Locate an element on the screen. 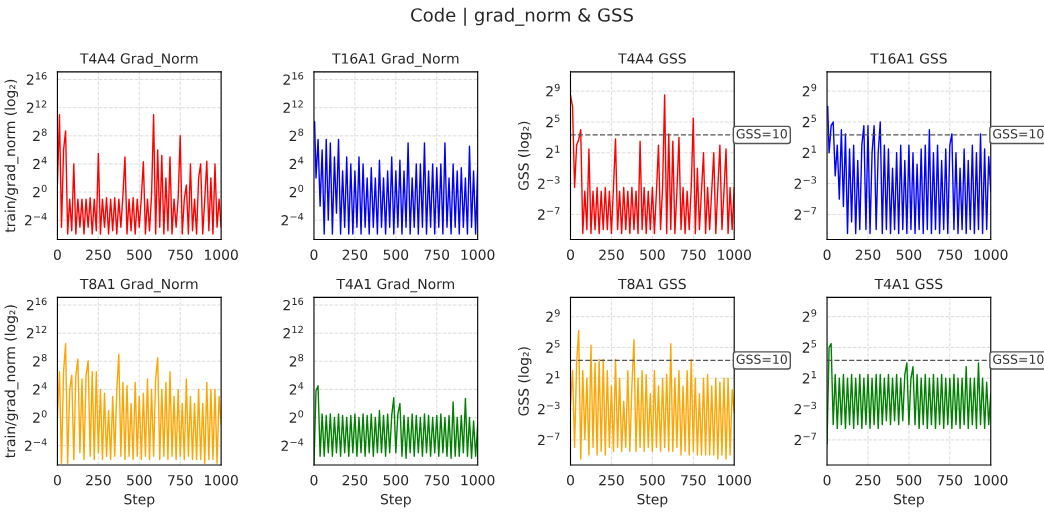 This screenshot has height=517, width=1044. chart-title: T4A4 Grad_Norm is located at coordinates (138, 59).